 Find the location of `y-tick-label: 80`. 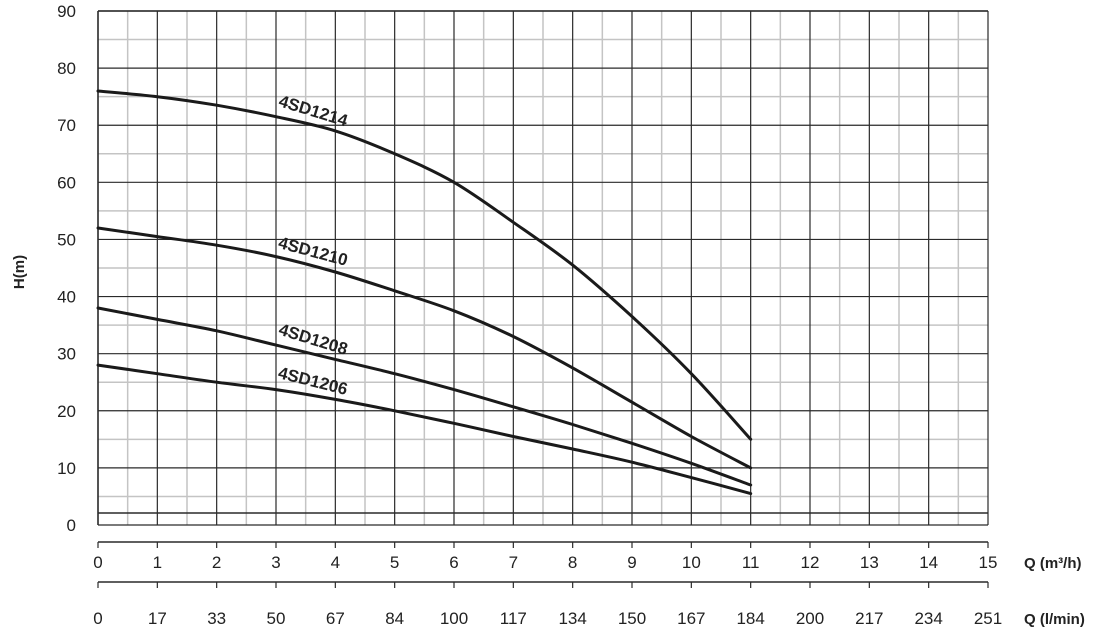

y-tick-label: 80 is located at coordinates (66, 68).